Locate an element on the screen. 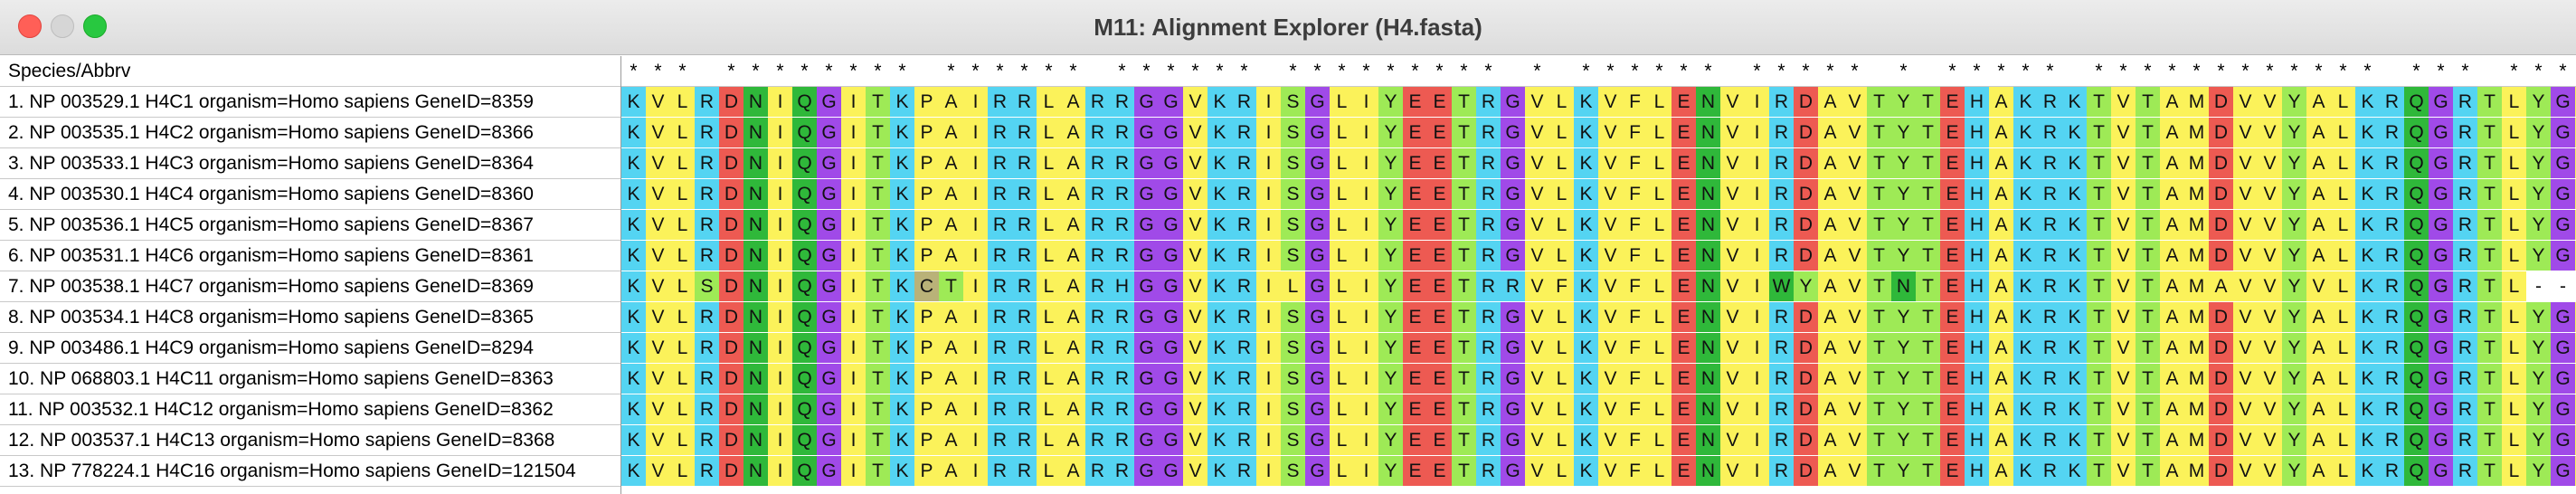 This screenshot has width=2576, height=494. residue-cell: - is located at coordinates (2563, 287).